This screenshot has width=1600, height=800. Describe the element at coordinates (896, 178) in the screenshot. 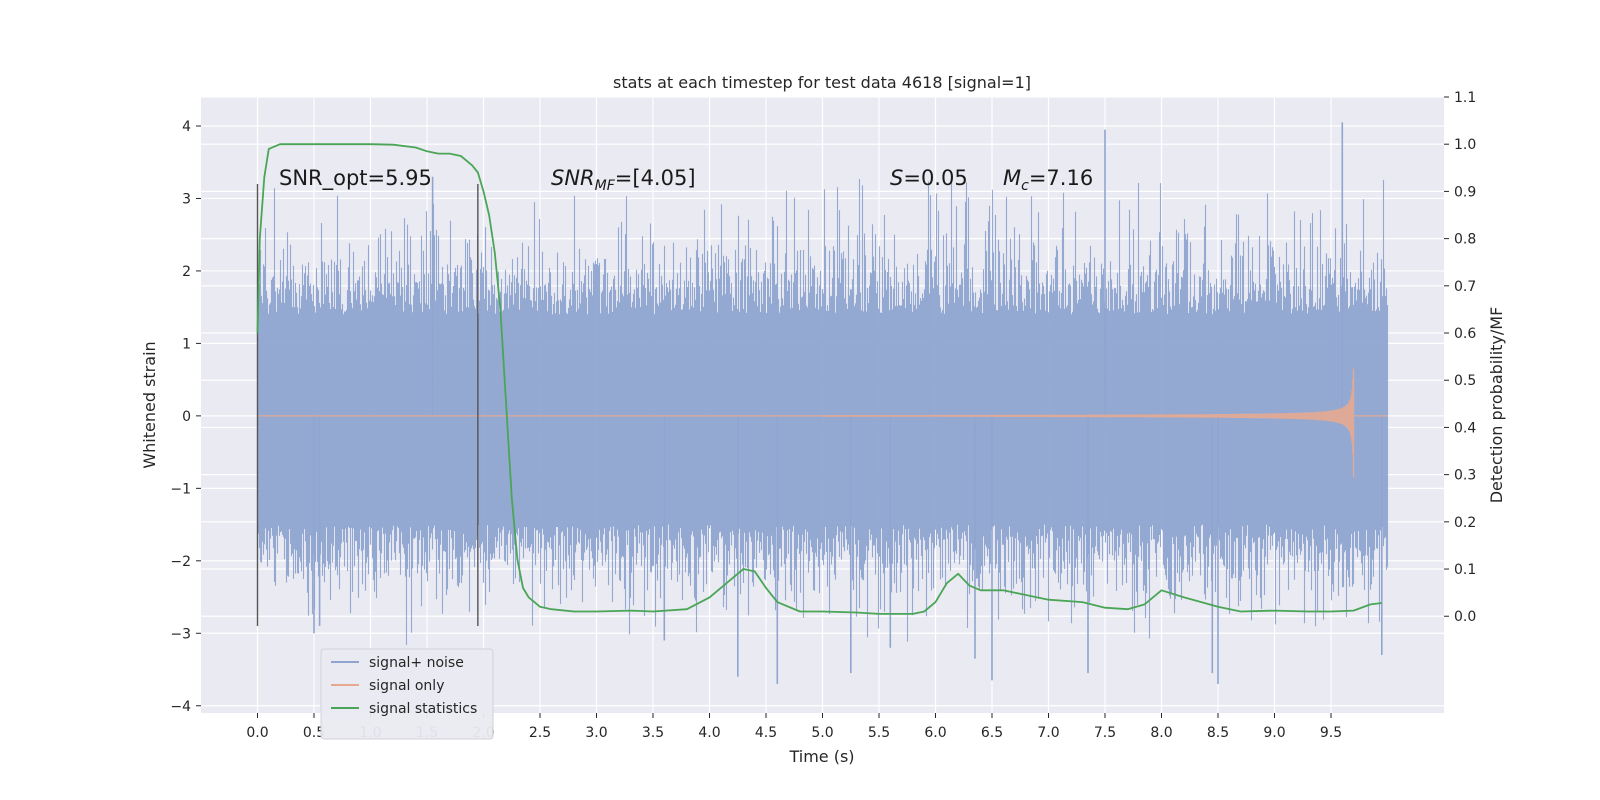

I see `annotation-s-label: S` at that location.